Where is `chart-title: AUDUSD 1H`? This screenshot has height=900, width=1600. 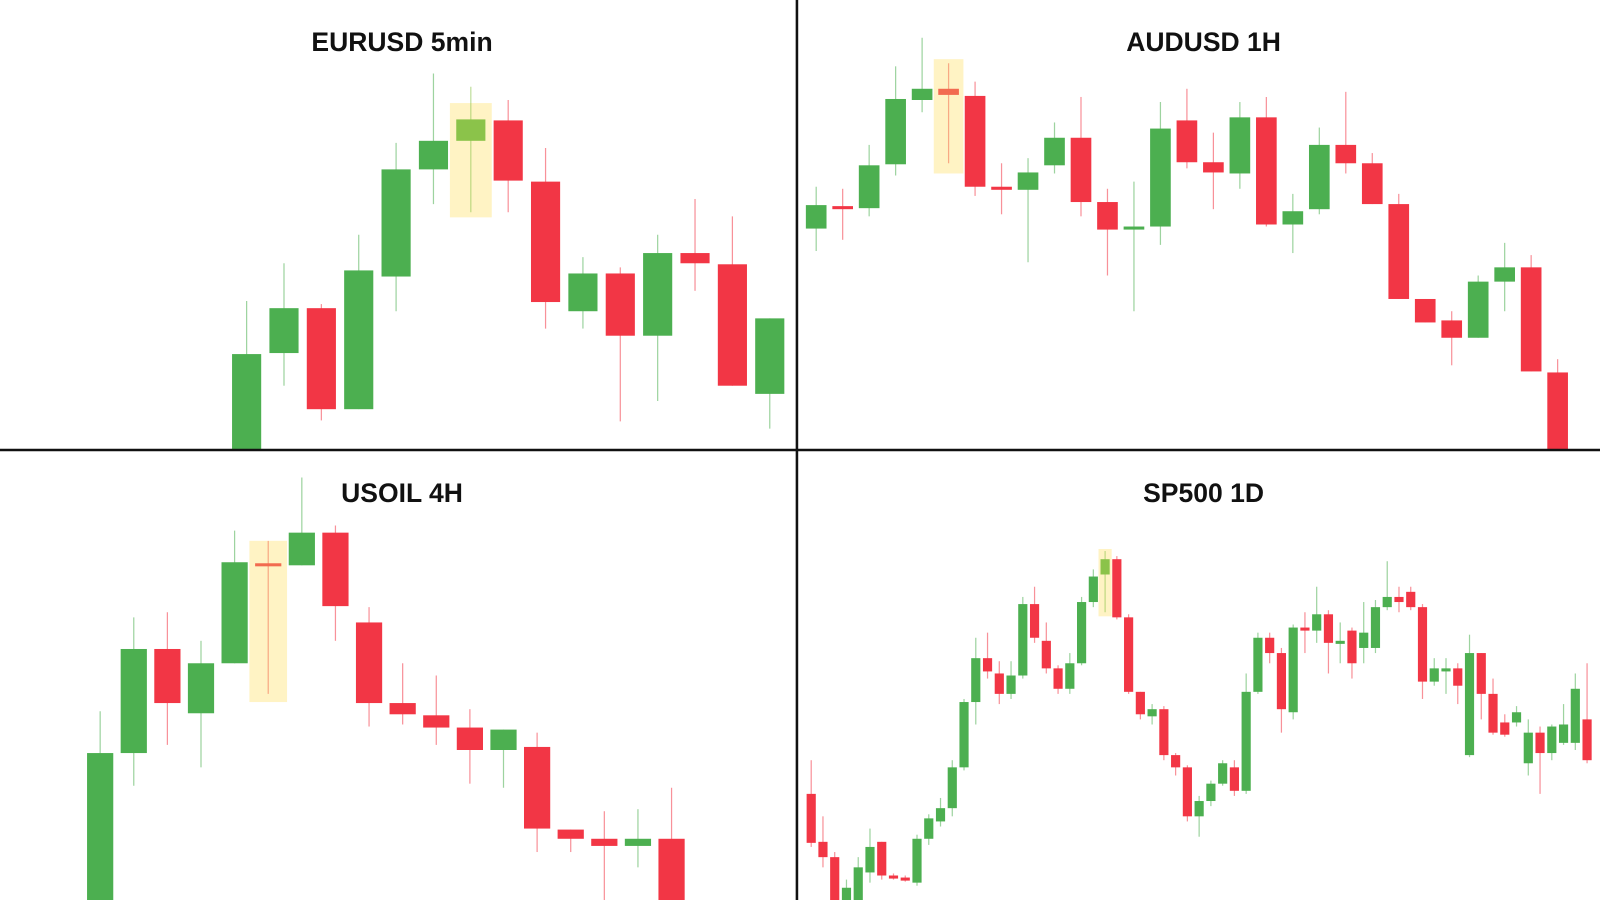 chart-title: AUDUSD 1H is located at coordinates (1203, 42).